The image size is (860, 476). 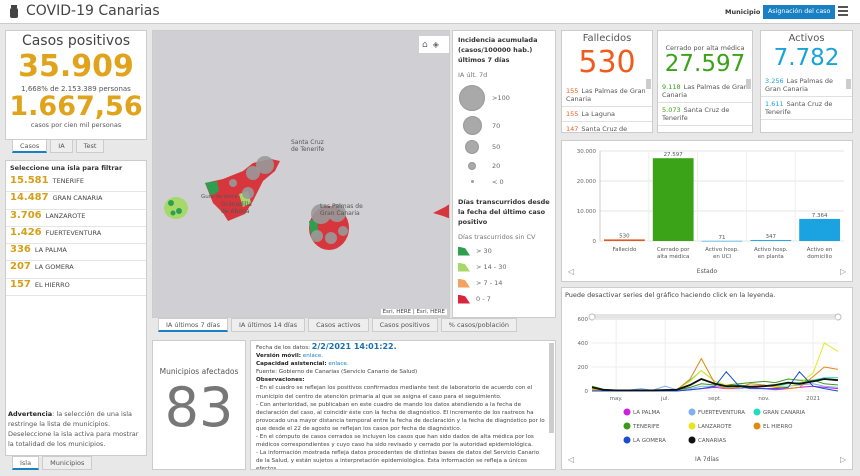 I want to click on tab-casos: Casos, so click(x=30, y=146).